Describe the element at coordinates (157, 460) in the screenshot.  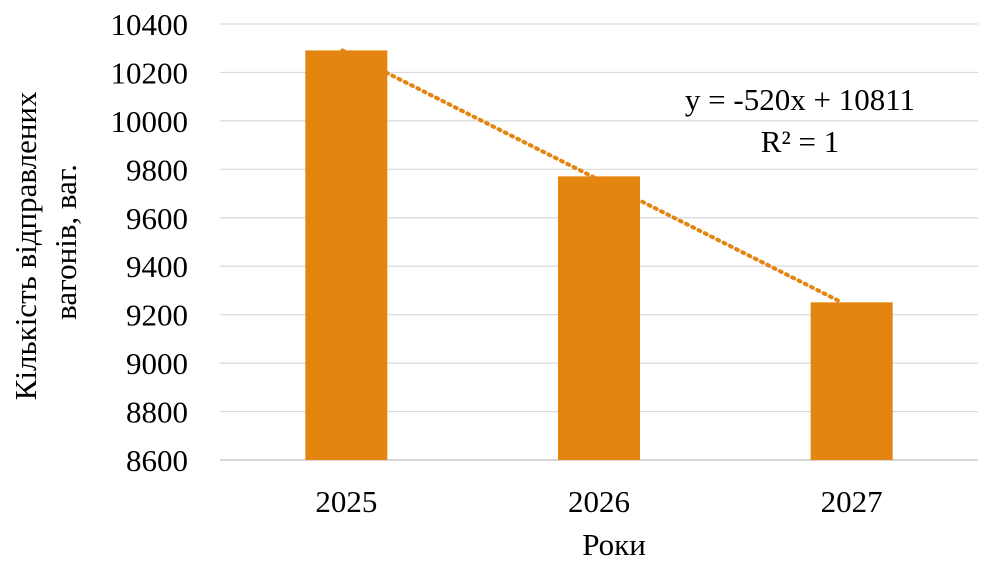
I see `y-tick-label: 8600` at that location.